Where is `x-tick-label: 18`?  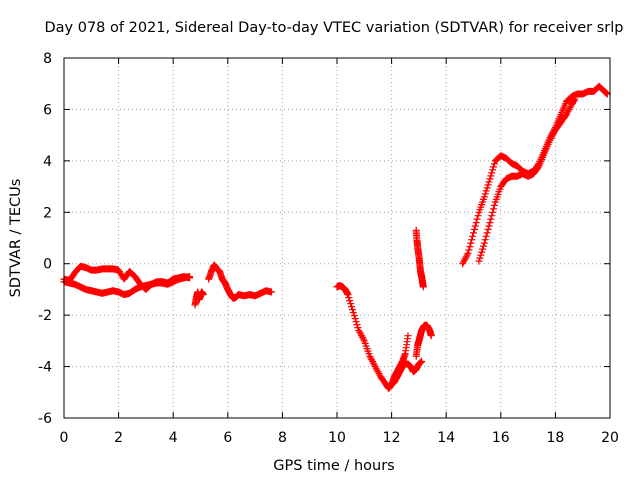 x-tick-label: 18 is located at coordinates (555, 438).